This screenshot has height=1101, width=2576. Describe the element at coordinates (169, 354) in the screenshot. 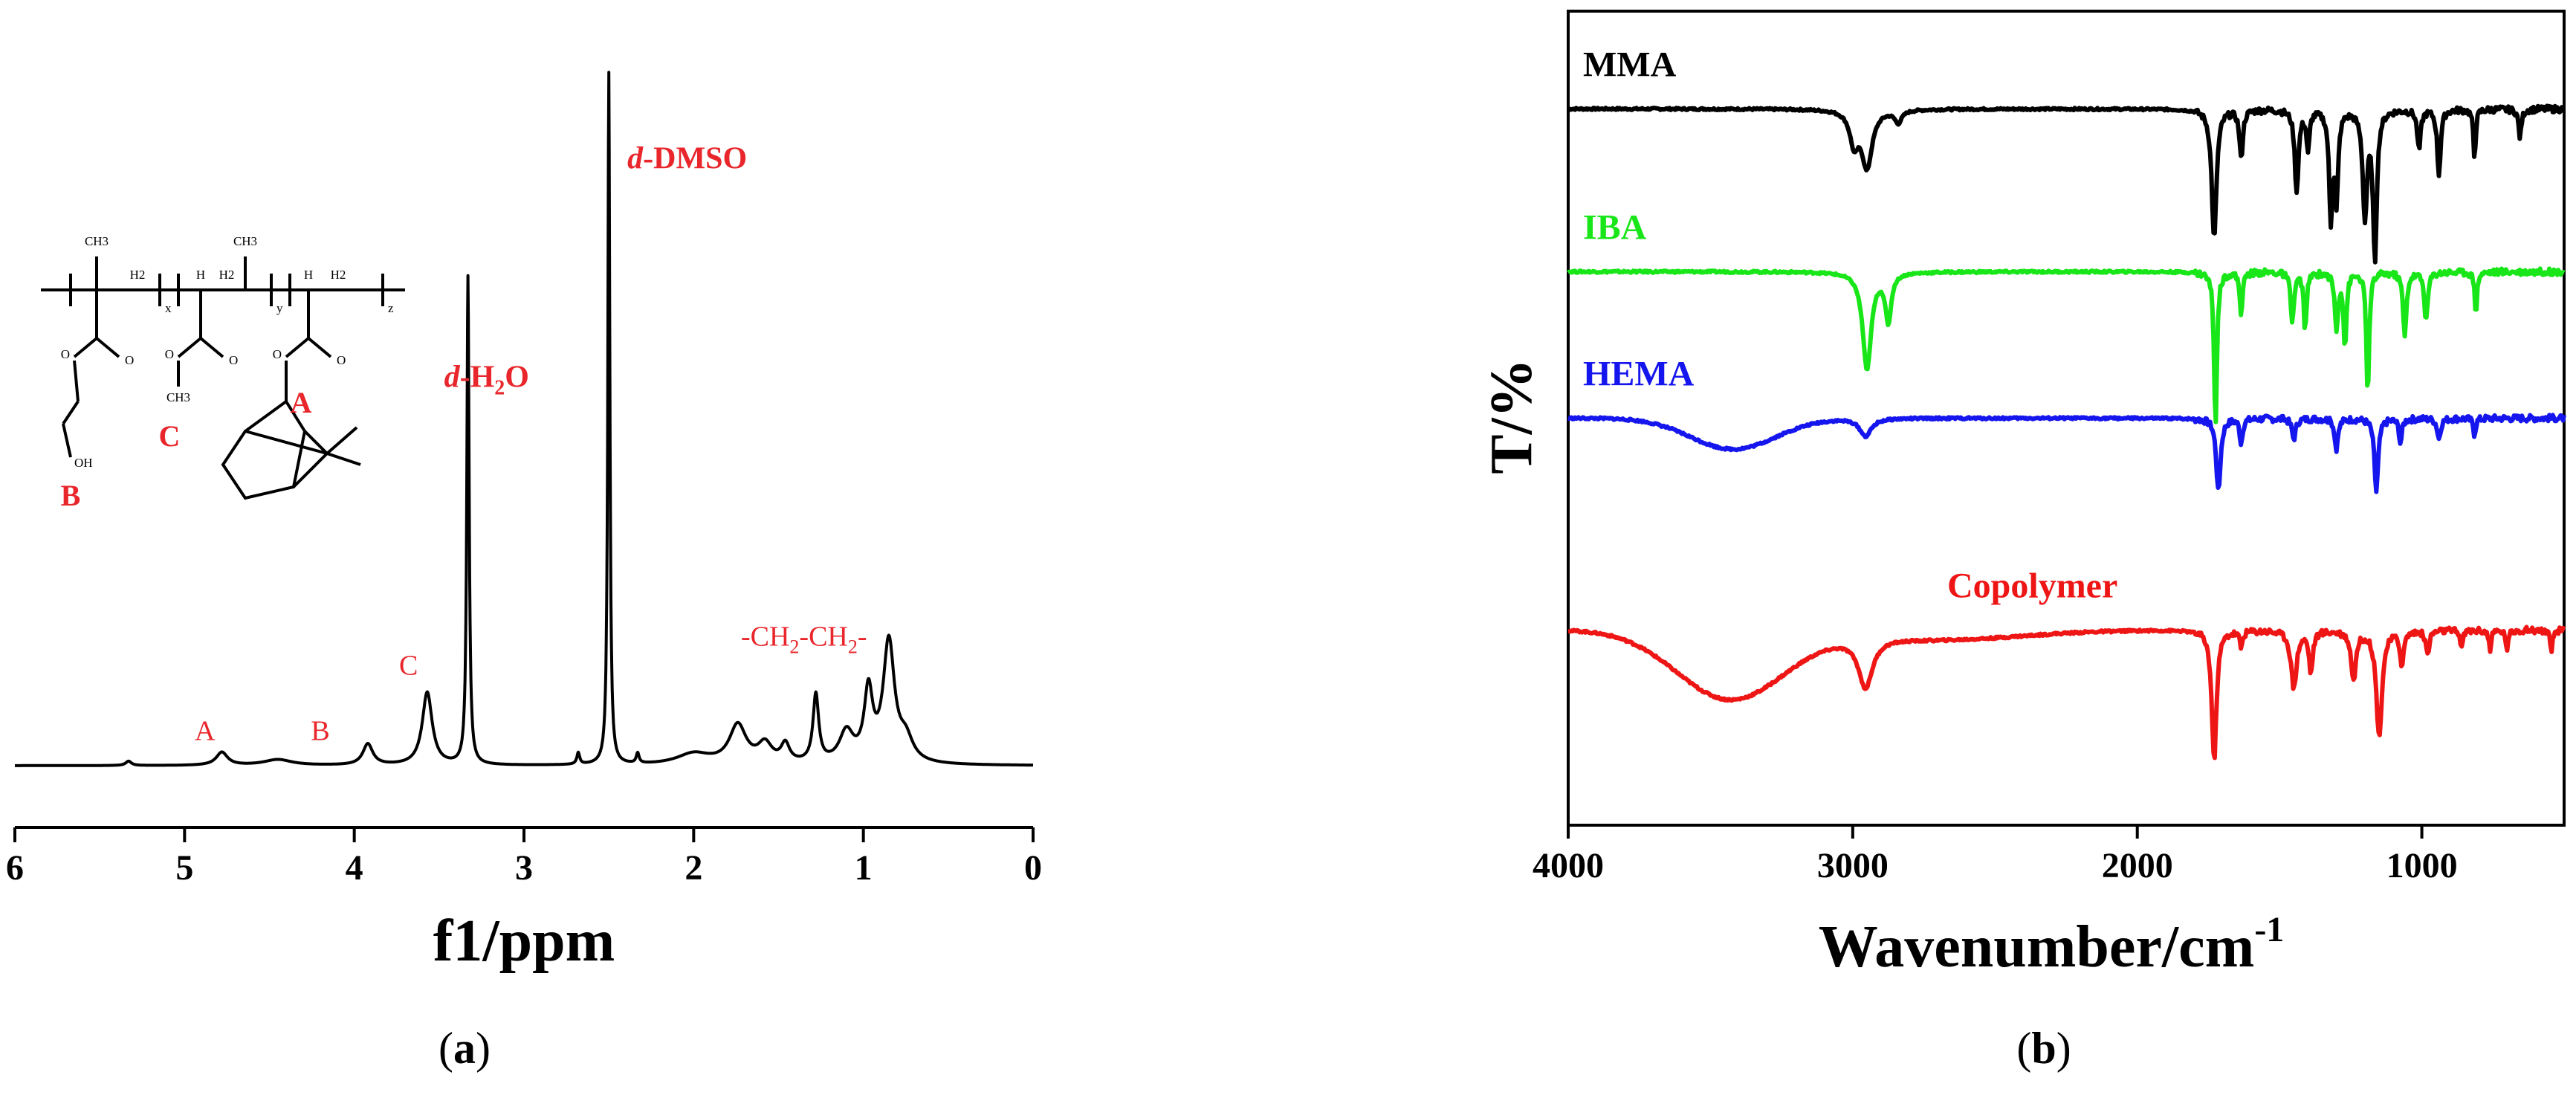

I see `structure-o-label-4: O` at that location.